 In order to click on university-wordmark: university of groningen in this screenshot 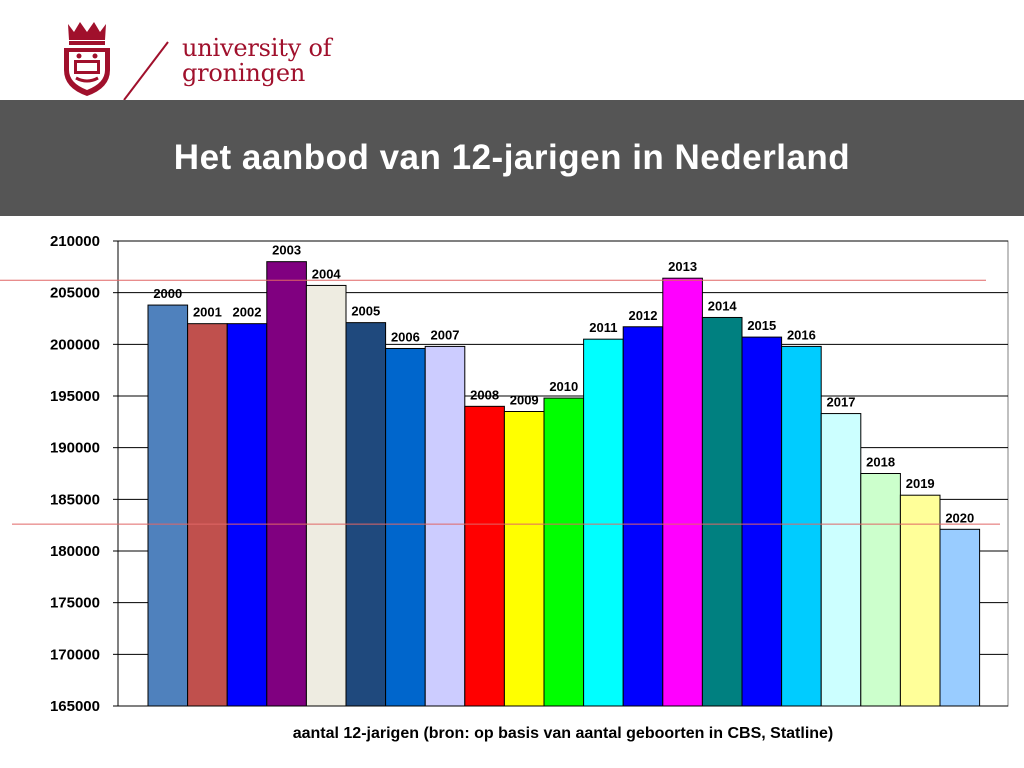, I will do `click(257, 60)`.